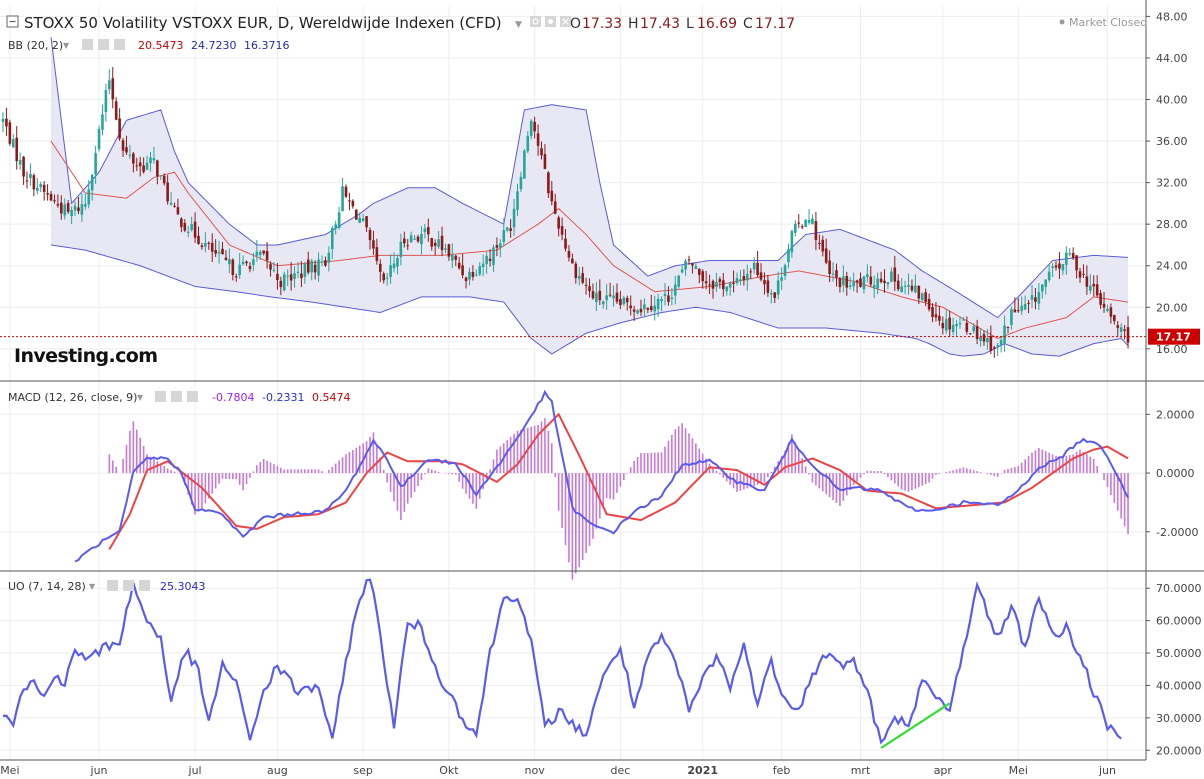 The height and width of the screenshot is (779, 1204). What do you see at coordinates (1062, 22) in the screenshot?
I see `market-status-dot` at bounding box center [1062, 22].